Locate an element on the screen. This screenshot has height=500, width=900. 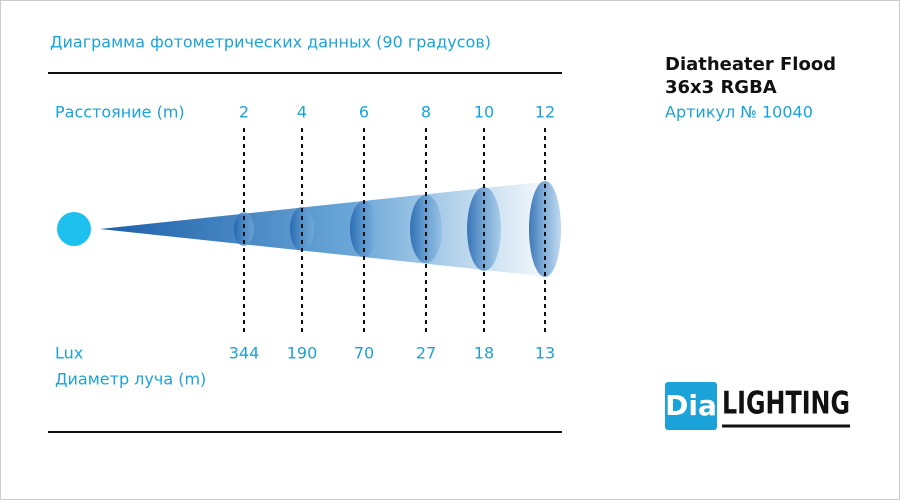
product-name: Diatheater Flood is located at coordinates (750, 64).